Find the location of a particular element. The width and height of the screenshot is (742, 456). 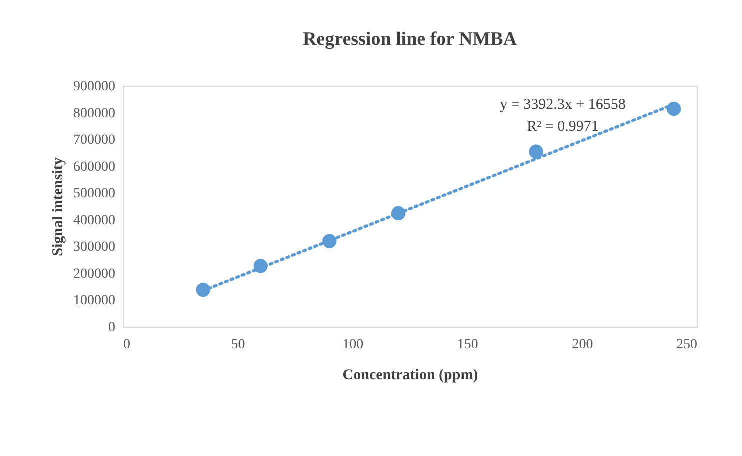

y-tick-label: 100000 is located at coordinates (95, 301).